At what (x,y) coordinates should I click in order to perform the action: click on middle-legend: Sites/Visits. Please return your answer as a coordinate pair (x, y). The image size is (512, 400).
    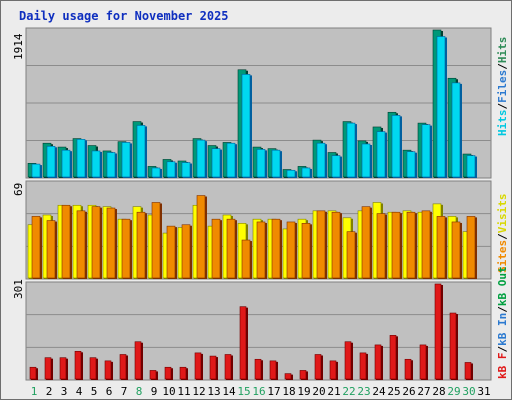
    Looking at the image, I should click on (502, 234).